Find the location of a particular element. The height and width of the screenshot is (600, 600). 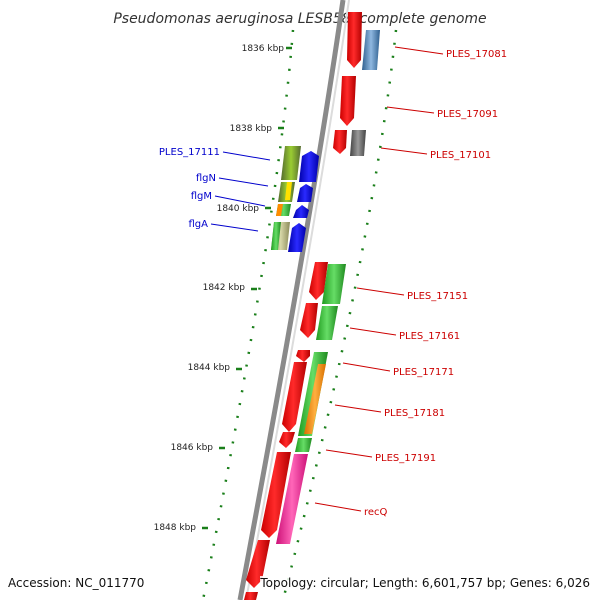

homology-track-right is located at coordinates (328, 287).